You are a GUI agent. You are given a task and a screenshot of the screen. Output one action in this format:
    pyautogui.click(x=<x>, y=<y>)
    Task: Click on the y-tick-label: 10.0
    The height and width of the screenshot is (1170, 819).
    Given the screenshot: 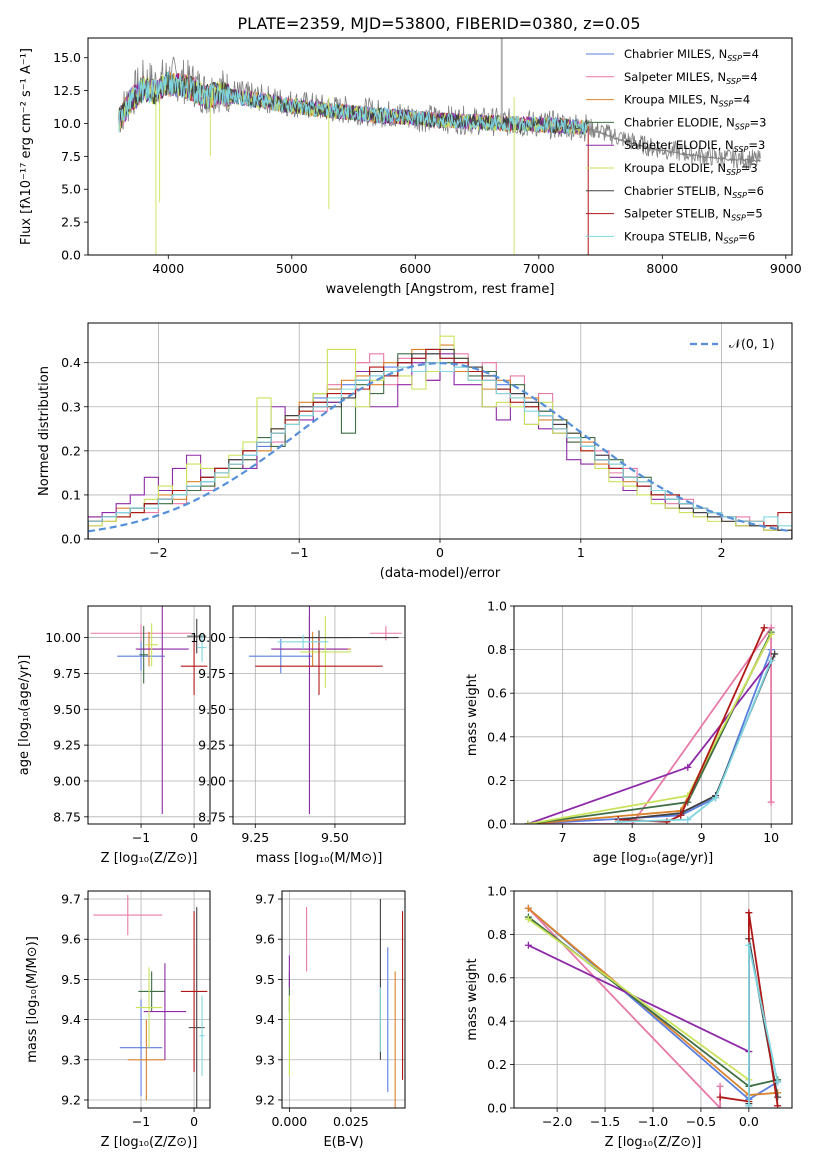 What is the action you would take?
    pyautogui.click(x=67, y=123)
    